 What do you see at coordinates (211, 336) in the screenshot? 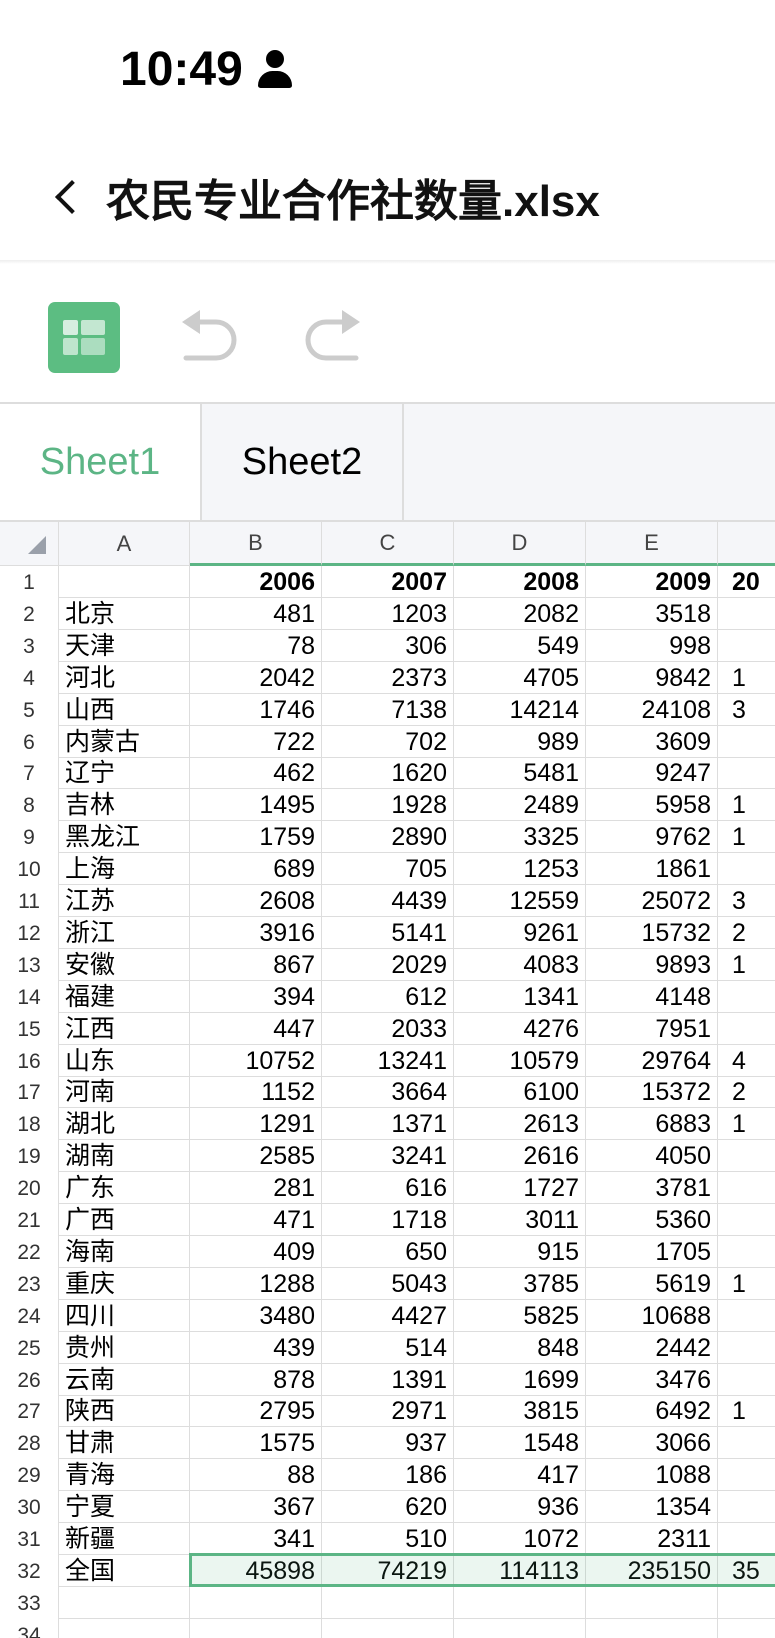
I see `undo-icon` at bounding box center [211, 336].